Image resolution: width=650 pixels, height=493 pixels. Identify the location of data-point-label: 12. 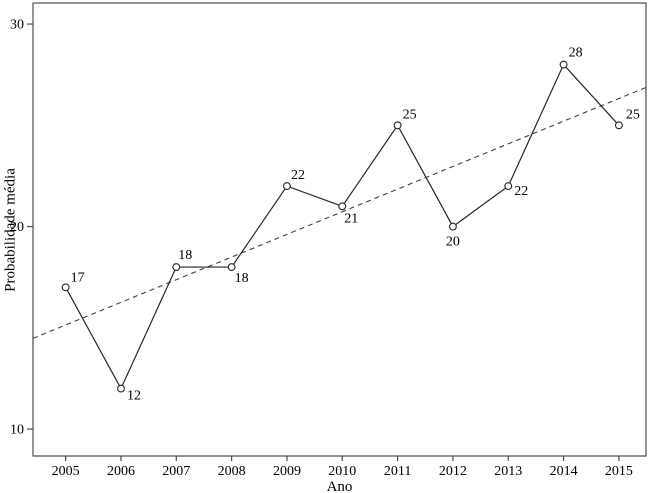
(134, 396).